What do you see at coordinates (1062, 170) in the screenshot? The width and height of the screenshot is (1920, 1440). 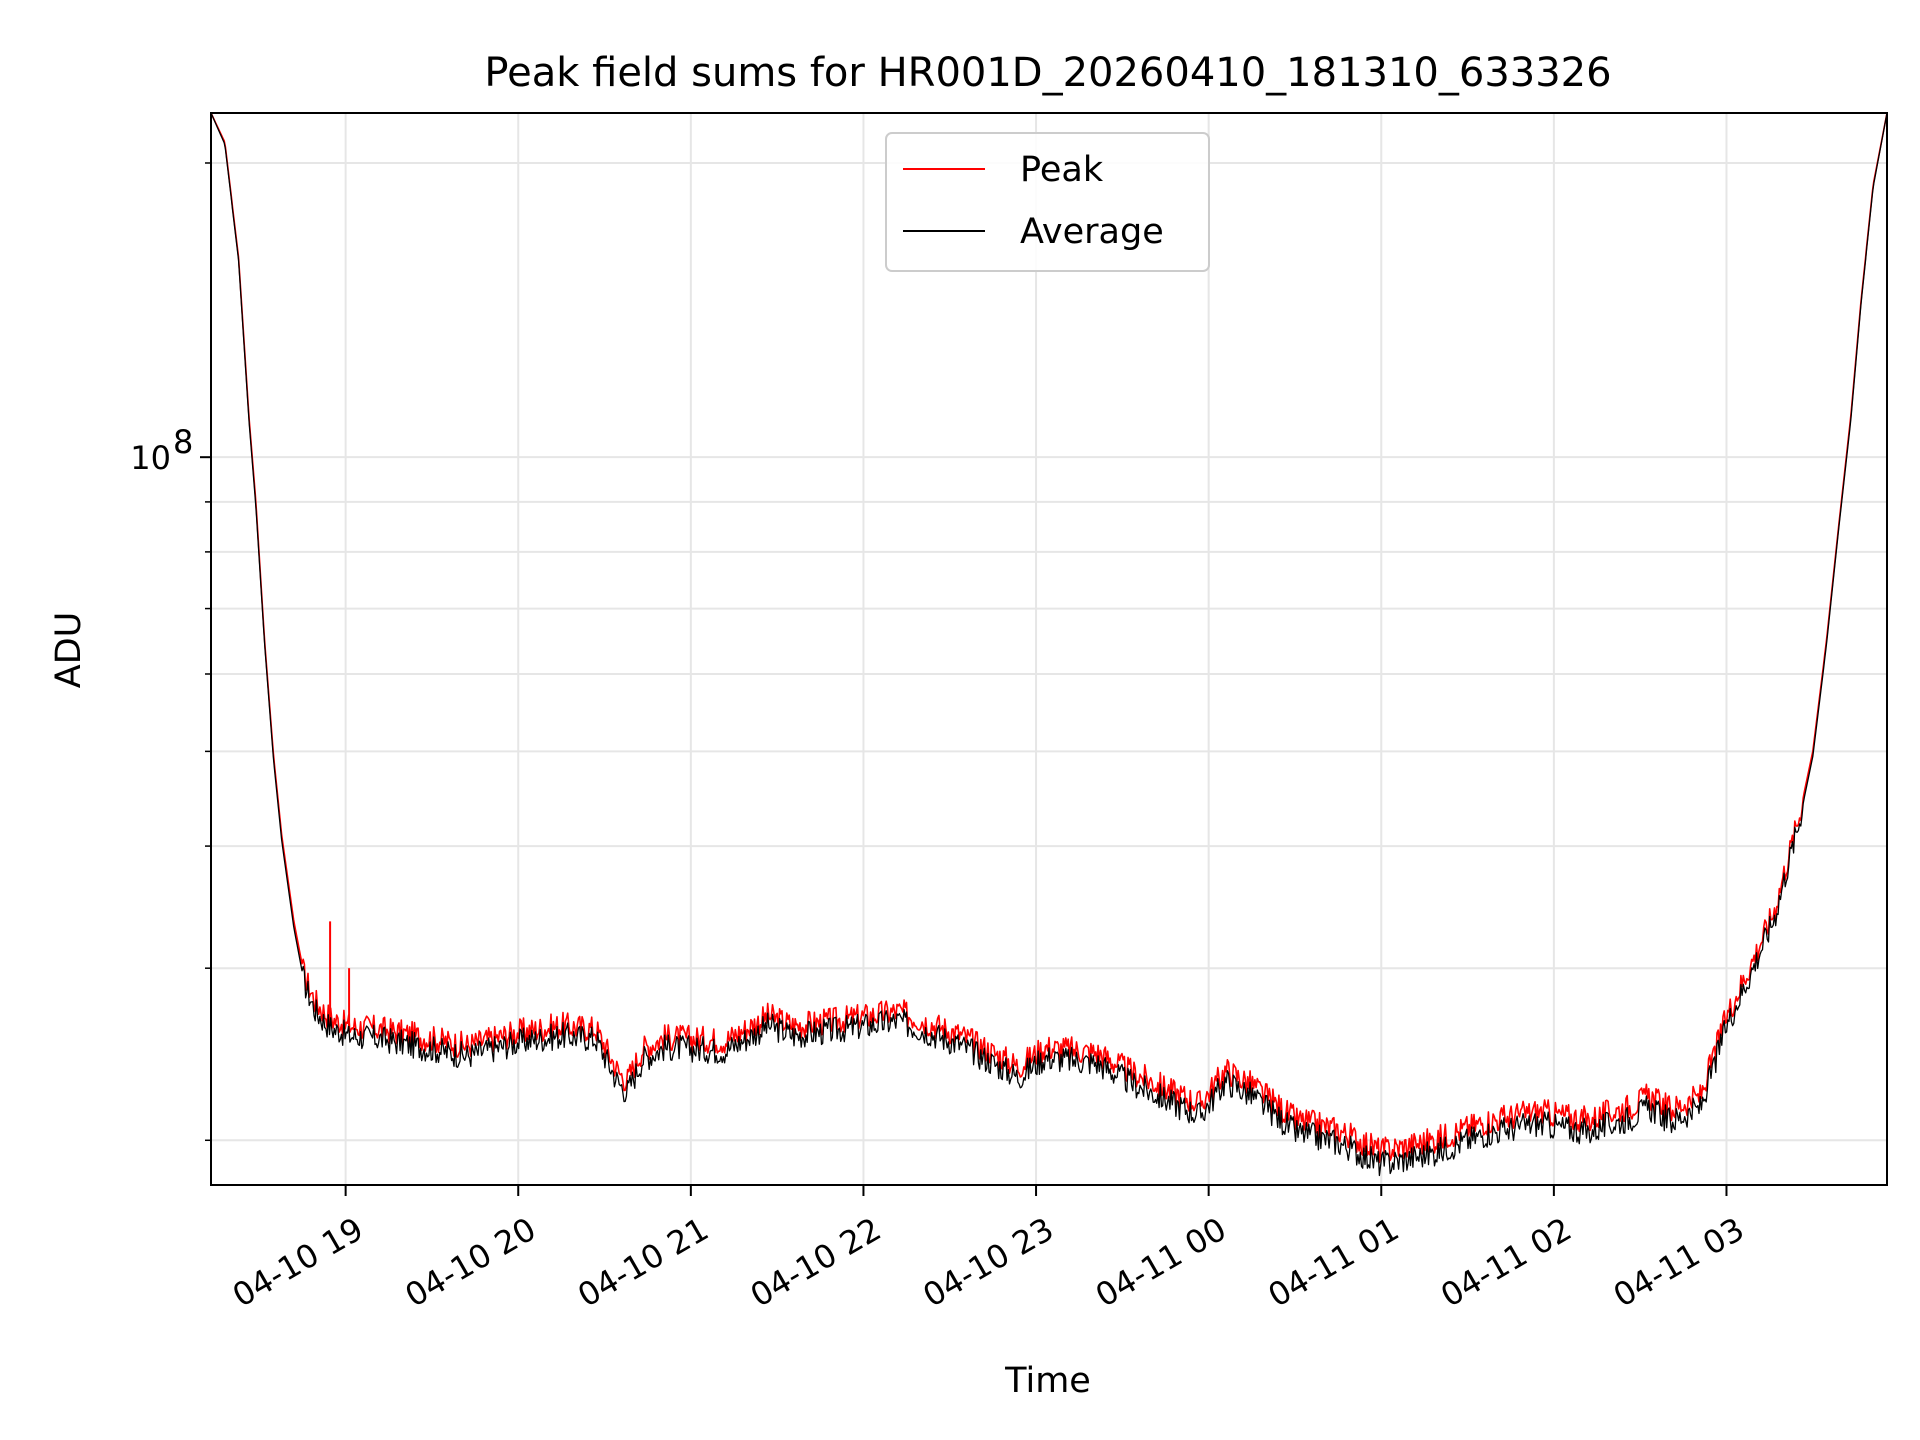 I see `legend-label-peak: Peak` at bounding box center [1062, 170].